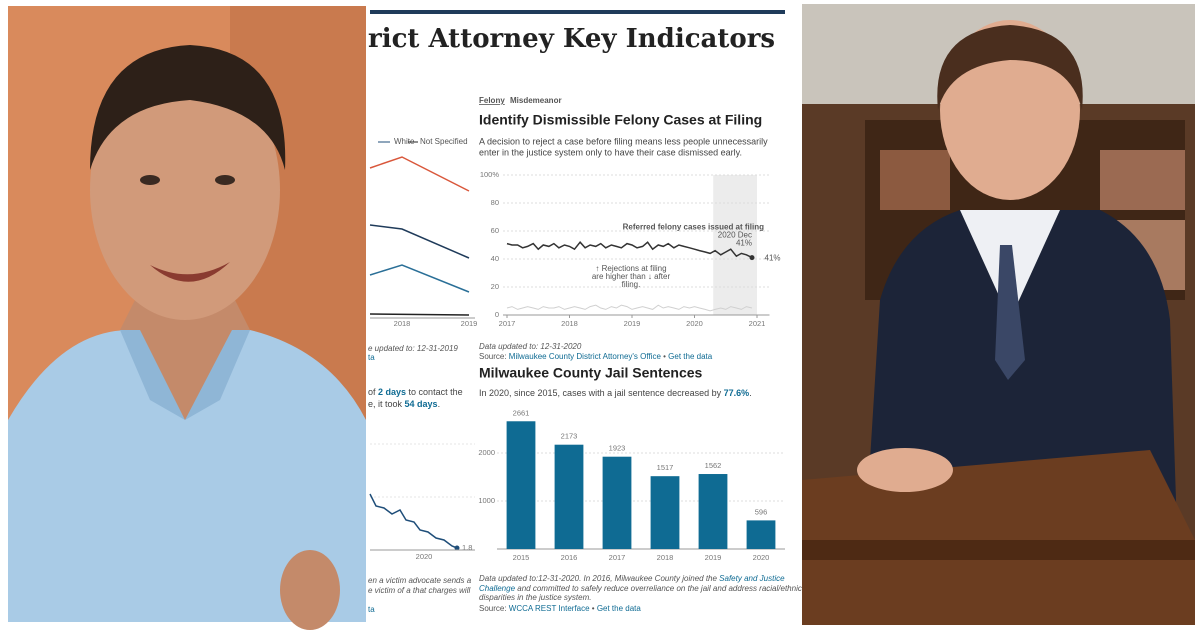  Describe the element at coordinates (495, 230) in the screenshot. I see `y-tick-label: 60` at that location.